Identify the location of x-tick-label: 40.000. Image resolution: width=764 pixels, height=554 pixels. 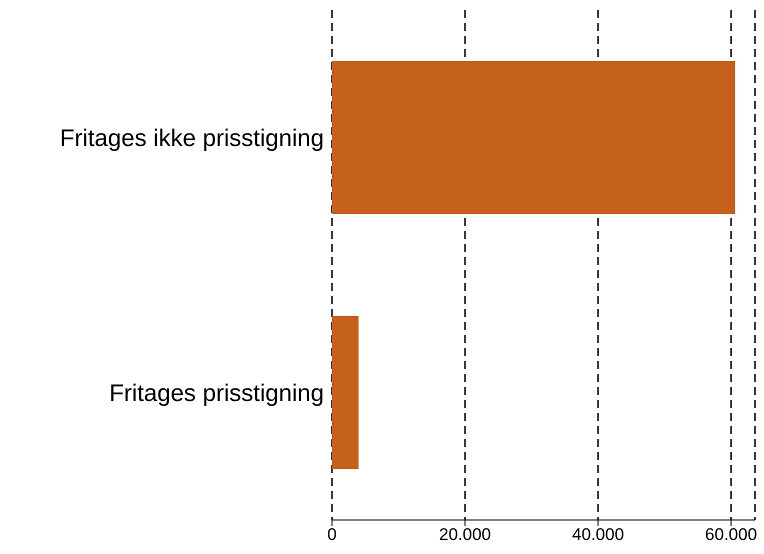
(598, 534).